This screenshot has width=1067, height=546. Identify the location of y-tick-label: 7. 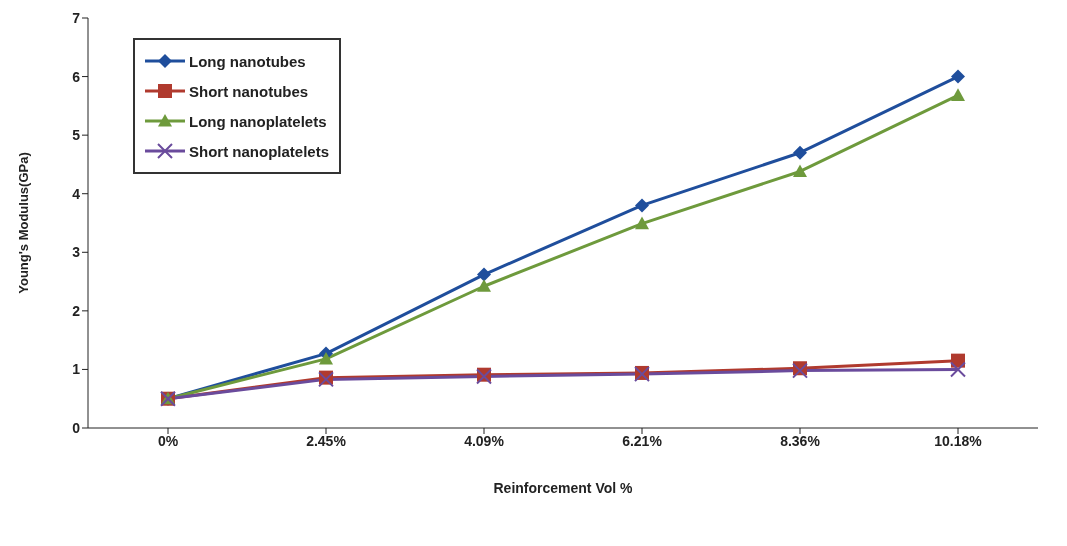
(76, 17).